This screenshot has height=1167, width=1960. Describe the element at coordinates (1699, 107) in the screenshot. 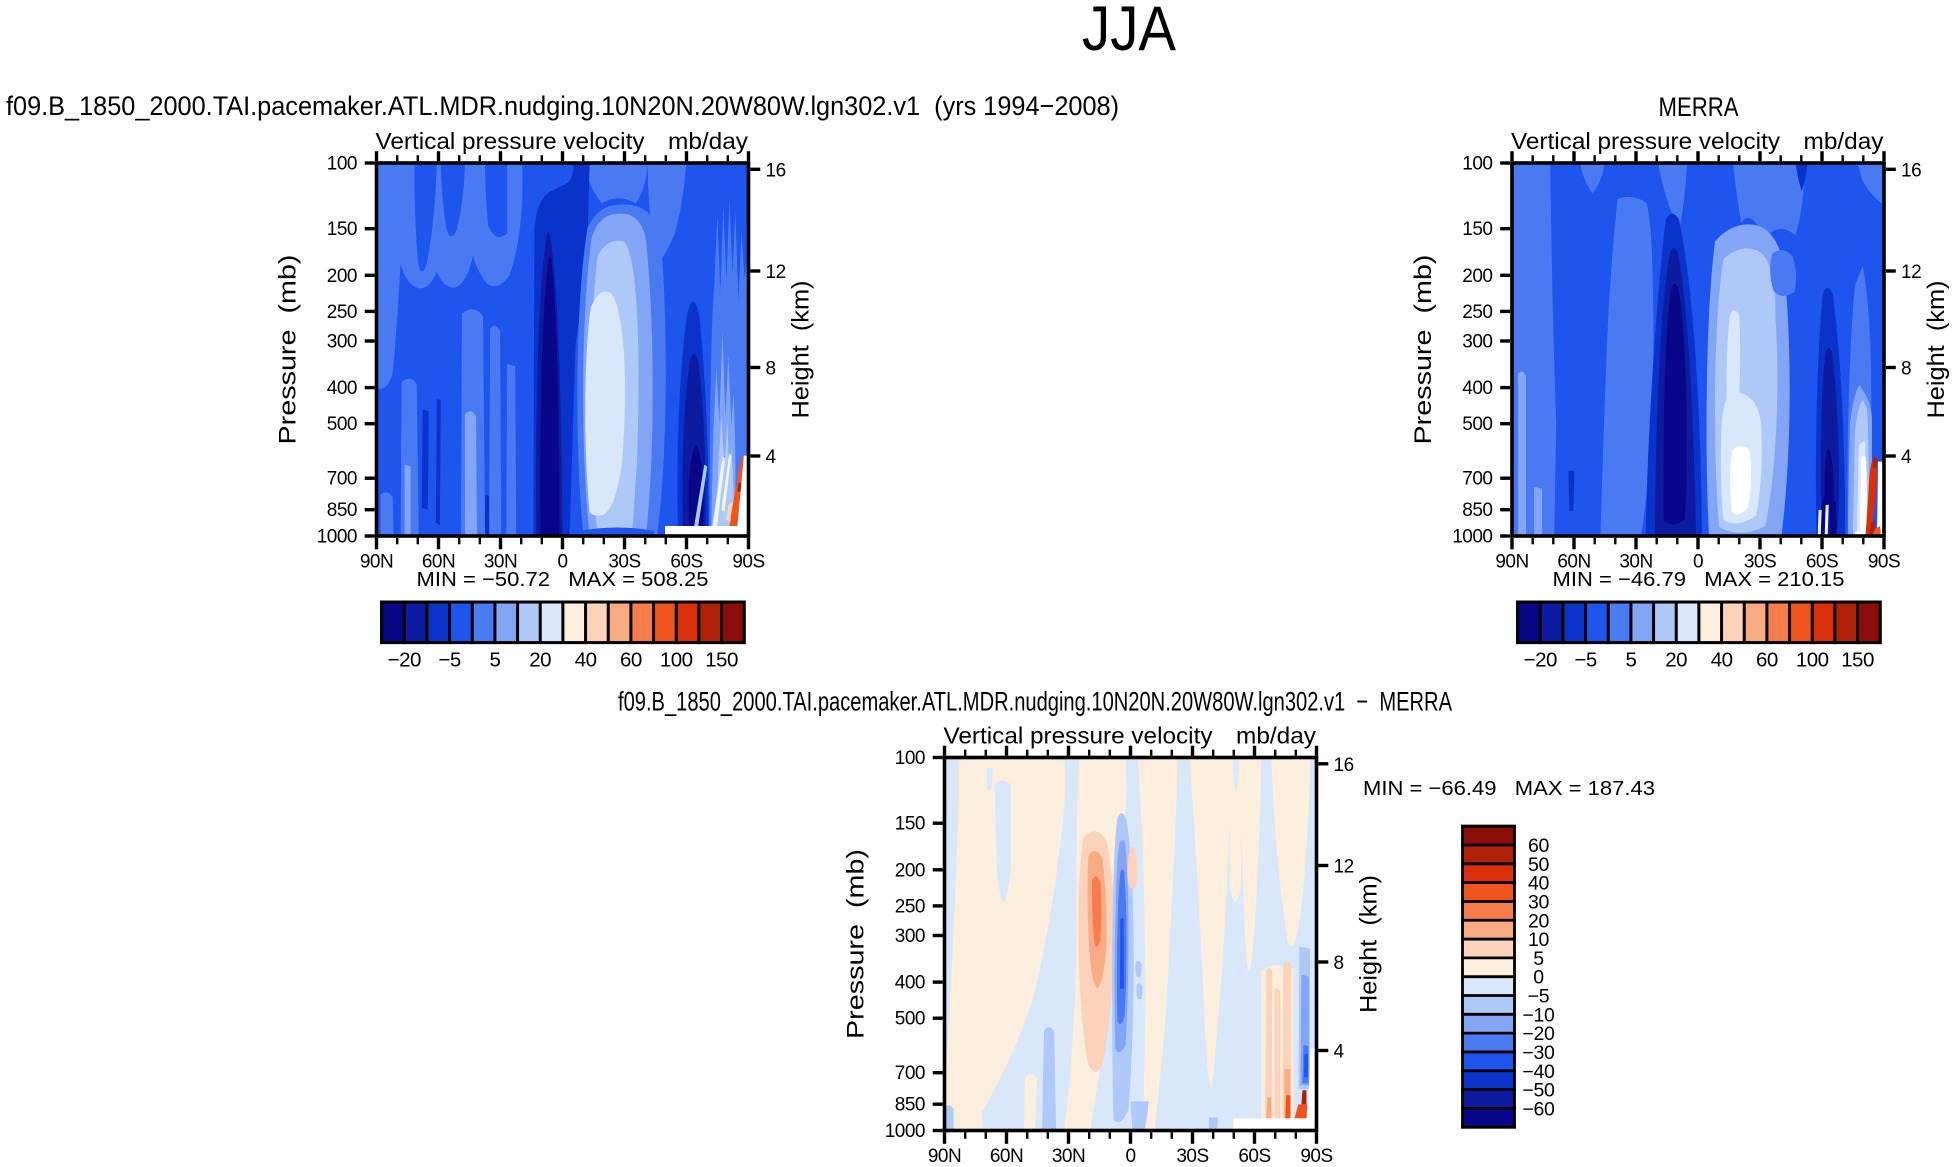

I see `svg-text: MERRA` at that location.